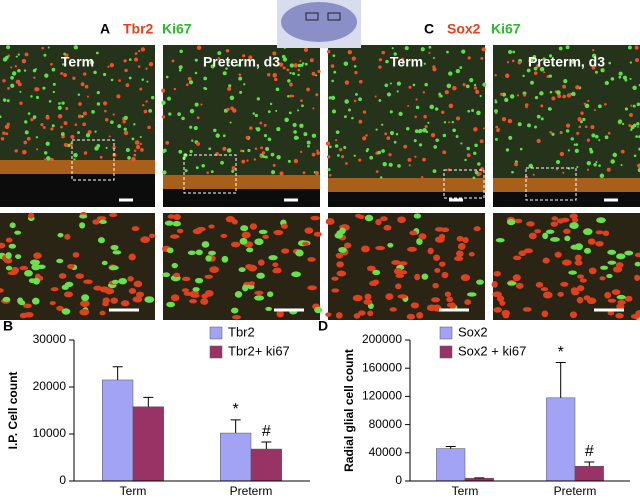 This screenshot has height=499, width=640. I want to click on y-tick-label: 120000, so click(382, 396).